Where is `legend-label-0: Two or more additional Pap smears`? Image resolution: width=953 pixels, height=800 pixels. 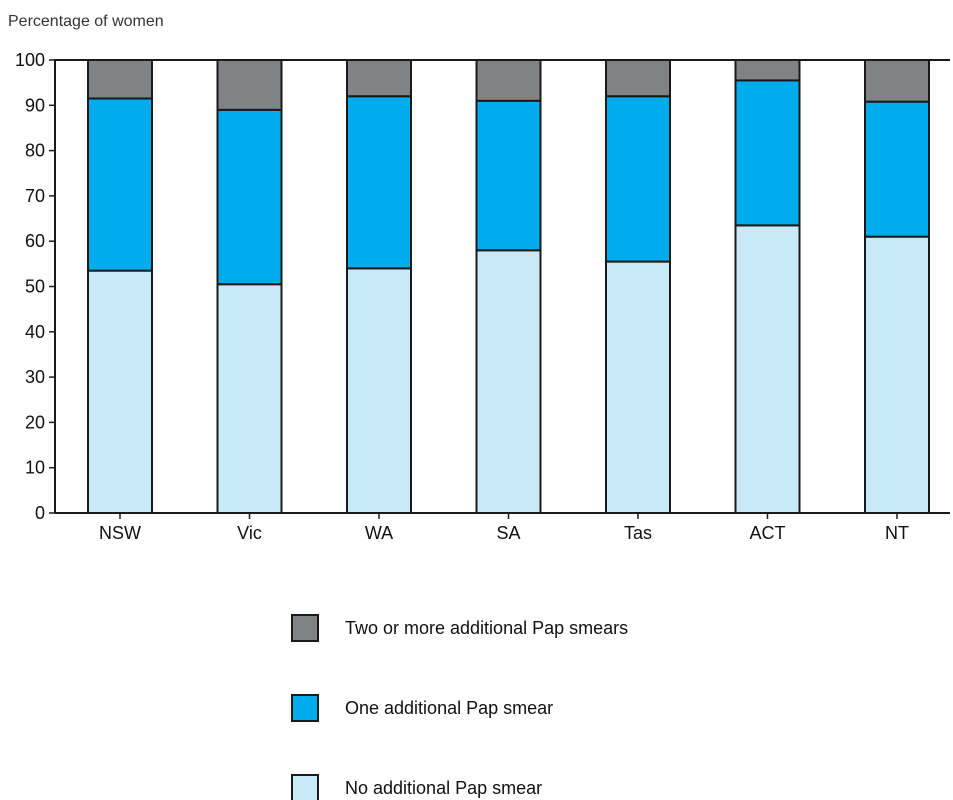 legend-label-0: Two or more additional Pap smears is located at coordinates (486, 628).